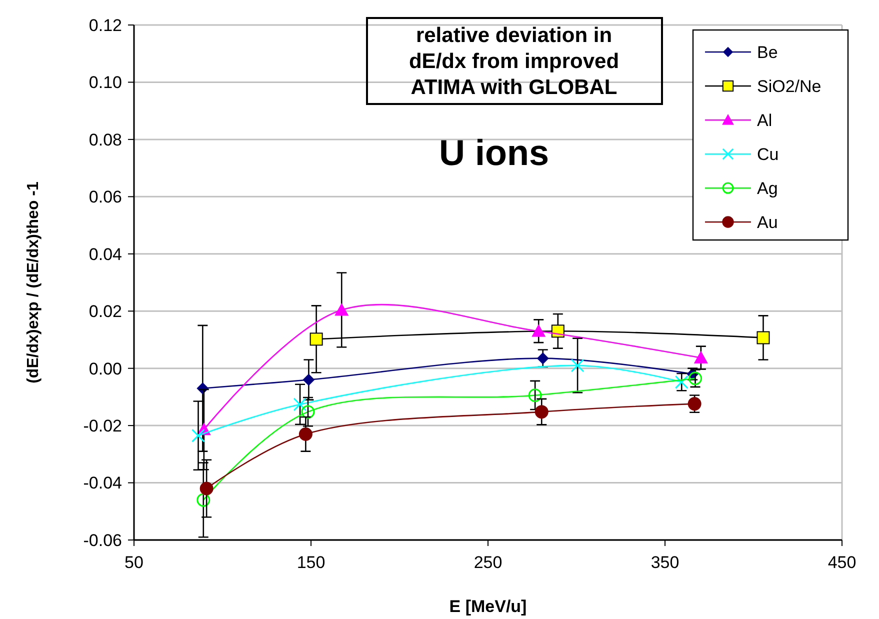 The width and height of the screenshot is (879, 619). I want to click on y-tick-label: -0.06, so click(102, 540).